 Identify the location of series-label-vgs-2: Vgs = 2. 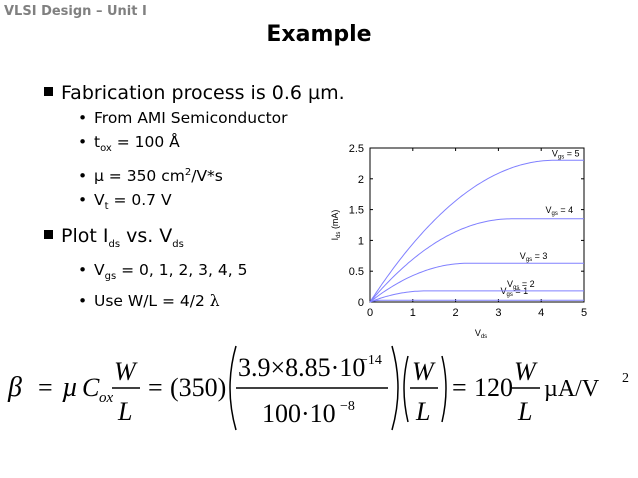
(521, 285).